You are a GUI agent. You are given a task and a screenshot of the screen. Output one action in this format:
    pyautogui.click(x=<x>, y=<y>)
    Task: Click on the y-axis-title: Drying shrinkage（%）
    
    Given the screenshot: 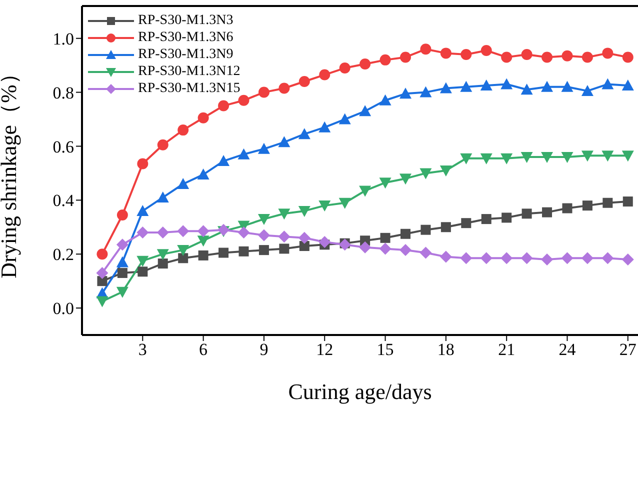 What is the action you would take?
    pyautogui.click(x=10, y=170)
    